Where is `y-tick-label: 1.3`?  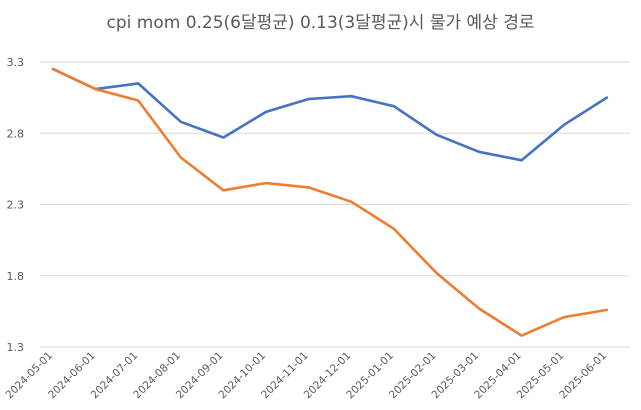 y-tick-label: 1.3 is located at coordinates (16, 347).